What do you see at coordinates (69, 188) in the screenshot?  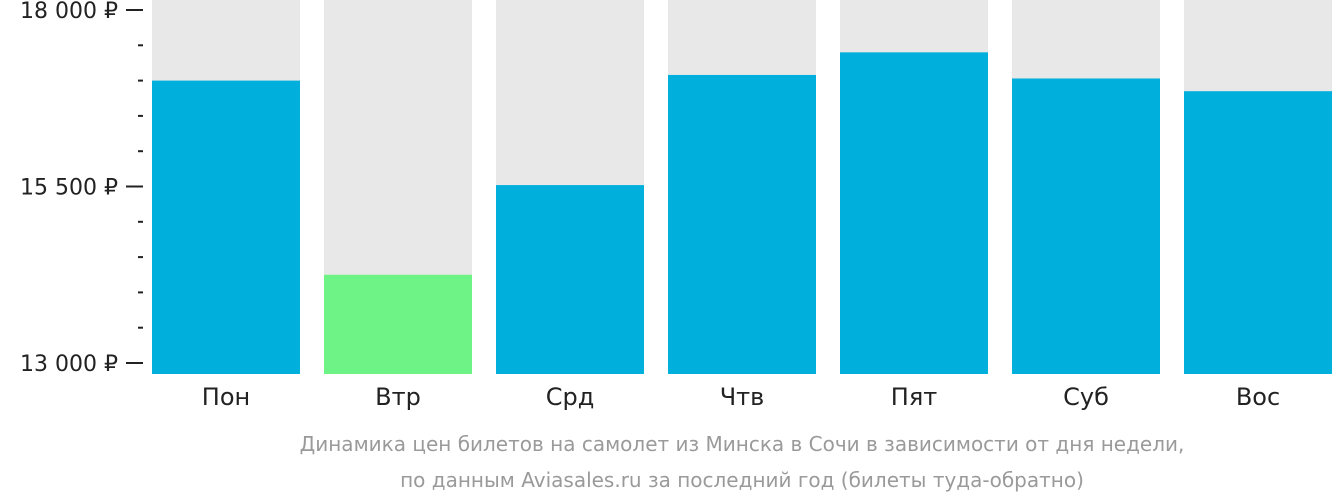 I see `y-tick-label-1: 15 500 ₽` at bounding box center [69, 188].